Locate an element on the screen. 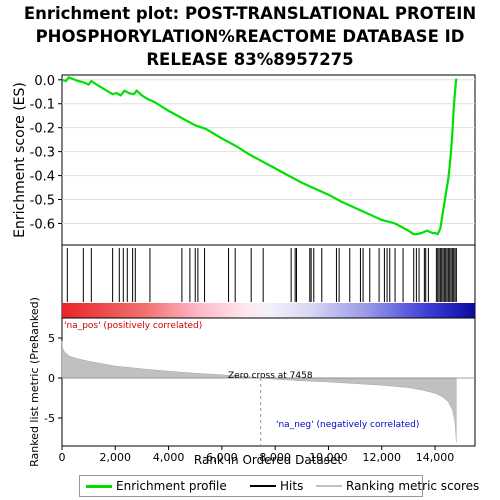  x-tick-label: 0 is located at coordinates (62, 457).